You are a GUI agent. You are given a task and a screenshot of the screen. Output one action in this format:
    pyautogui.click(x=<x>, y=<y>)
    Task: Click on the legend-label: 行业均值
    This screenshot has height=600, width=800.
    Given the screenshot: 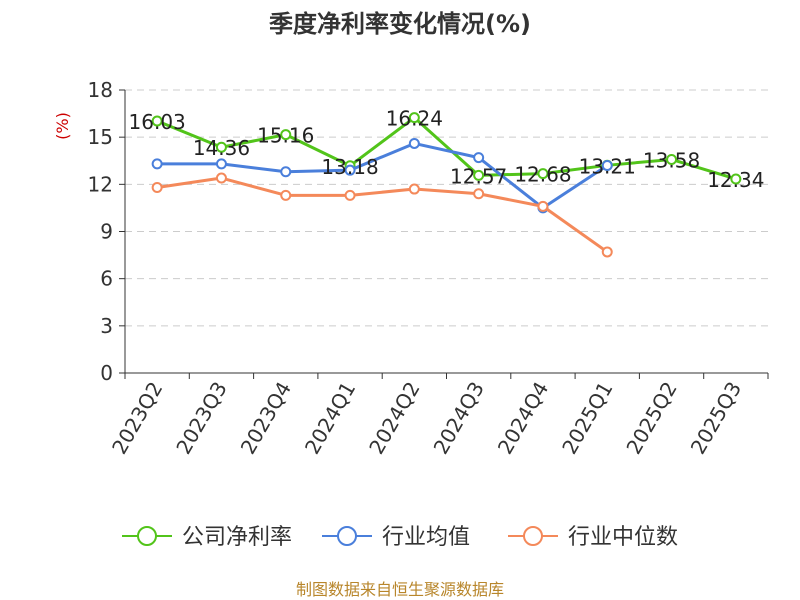 What is the action you would take?
    pyautogui.click(x=426, y=537)
    